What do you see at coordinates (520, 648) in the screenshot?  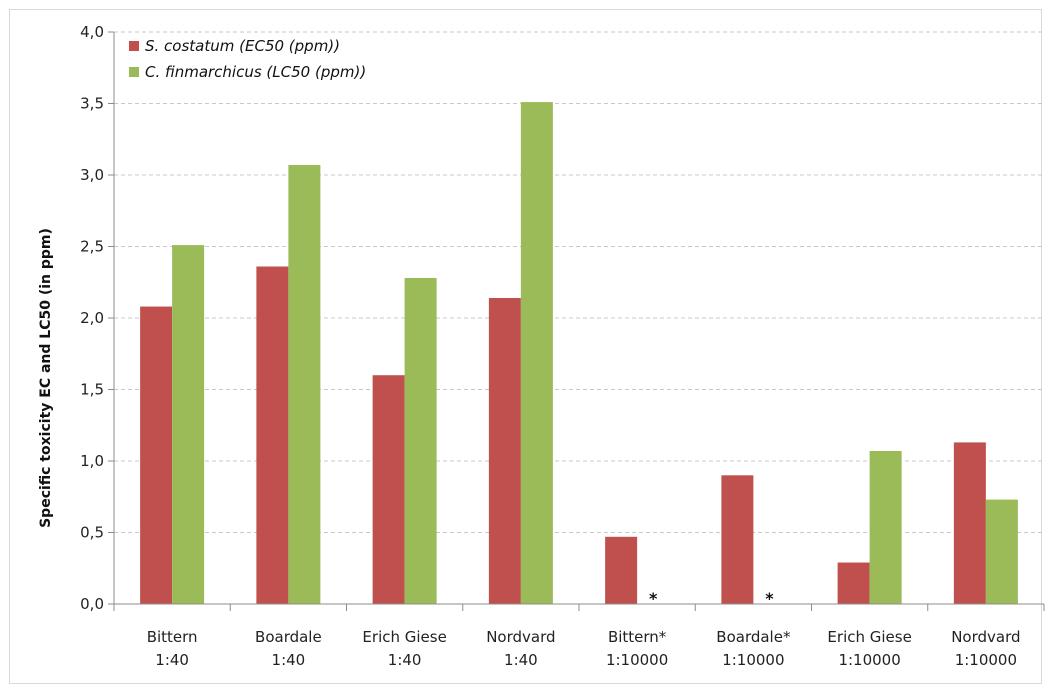 I see `x-tick-label: Nordvard 1:40` at bounding box center [520, 648].